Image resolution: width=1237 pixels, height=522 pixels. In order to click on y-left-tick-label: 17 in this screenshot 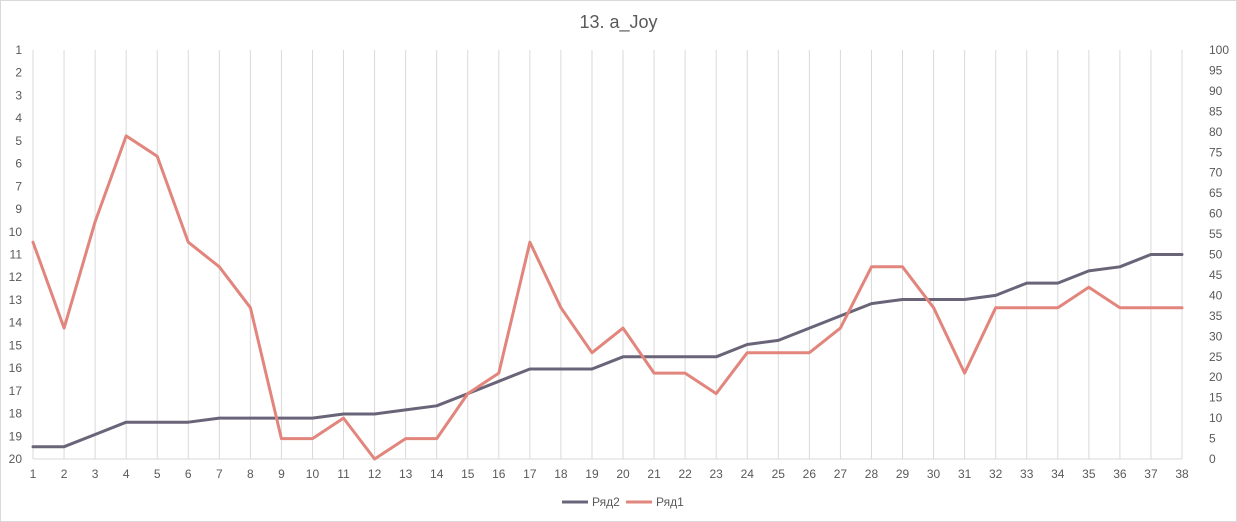, I will do `click(16, 391)`.